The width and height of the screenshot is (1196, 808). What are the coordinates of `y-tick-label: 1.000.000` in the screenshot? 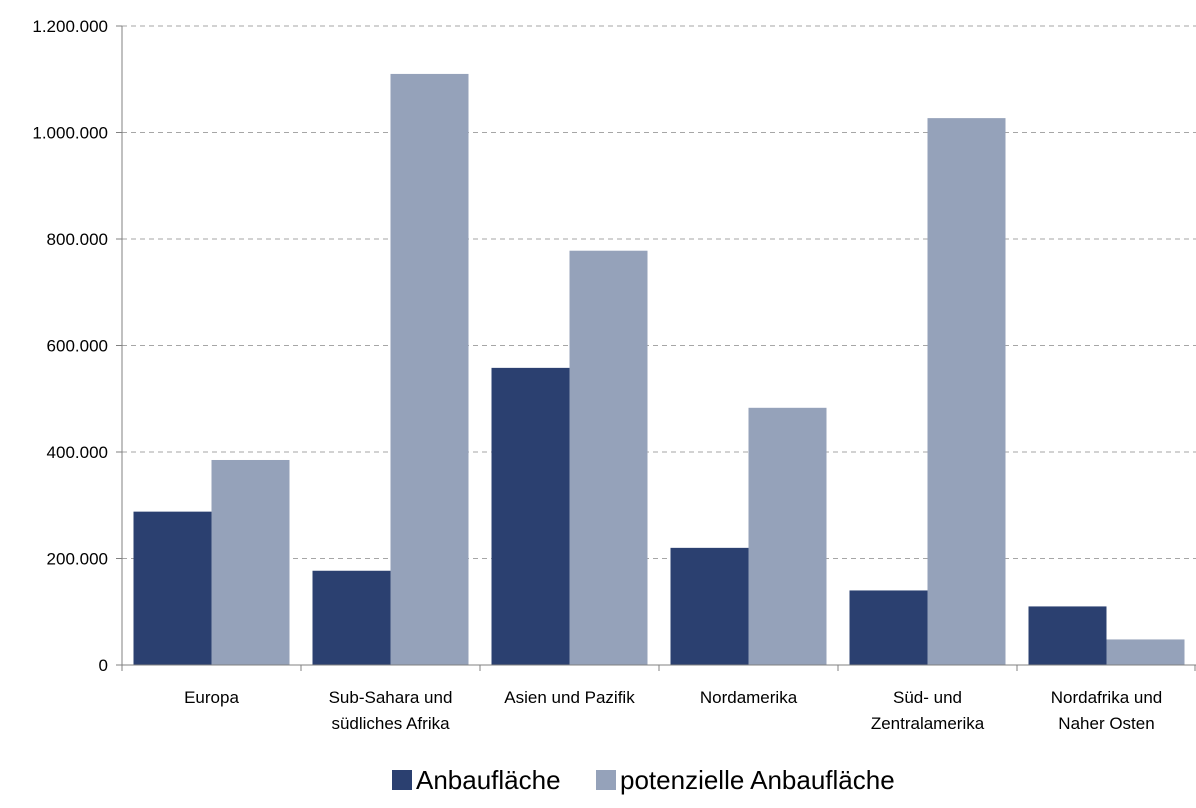 It's located at (70, 133).